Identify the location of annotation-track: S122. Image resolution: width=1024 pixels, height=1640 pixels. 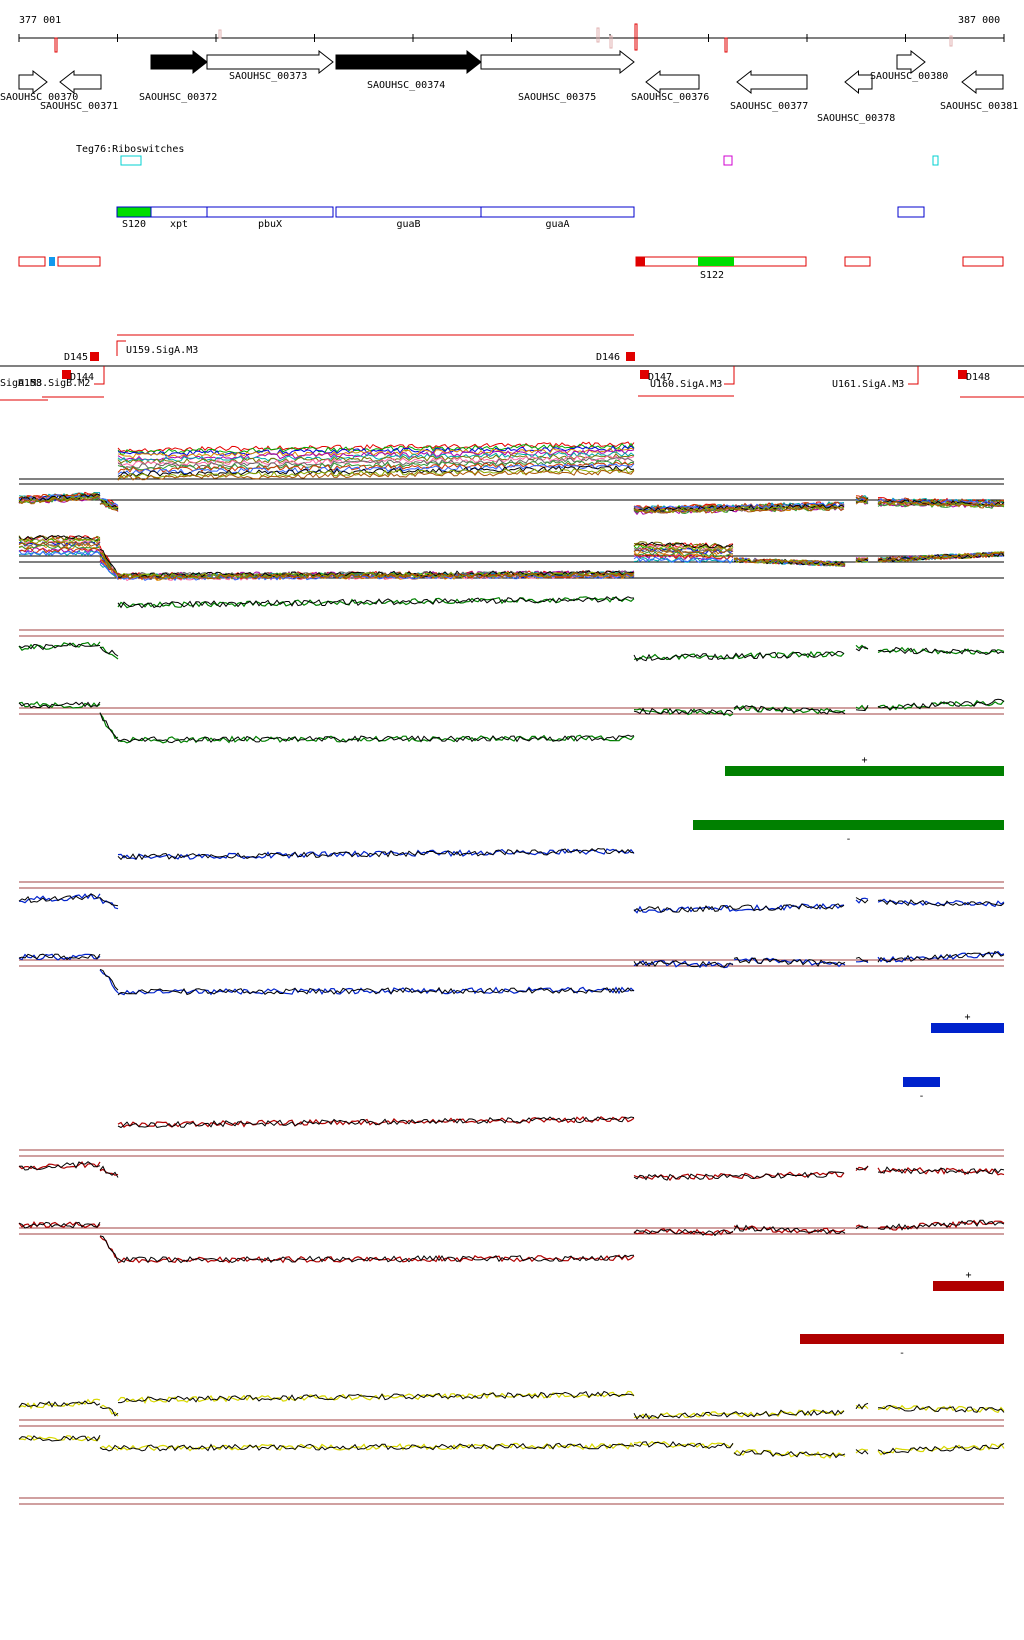
(511, 268).